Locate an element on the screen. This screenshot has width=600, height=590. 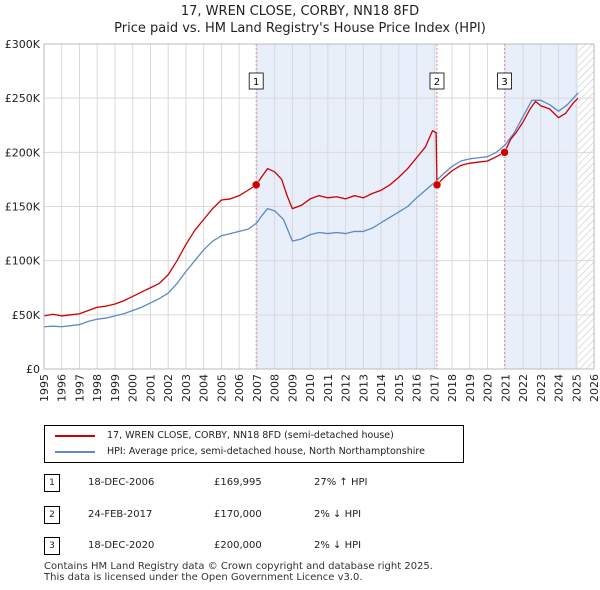
x-tick-label: 2021 is located at coordinates (505, 388).